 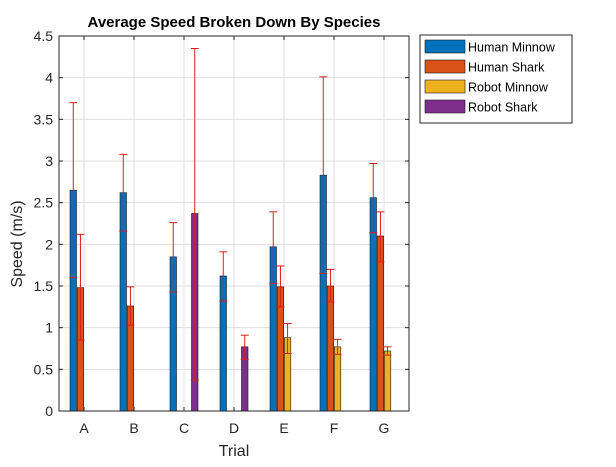 I want to click on y-tick-label: 1.5, so click(x=44, y=286).